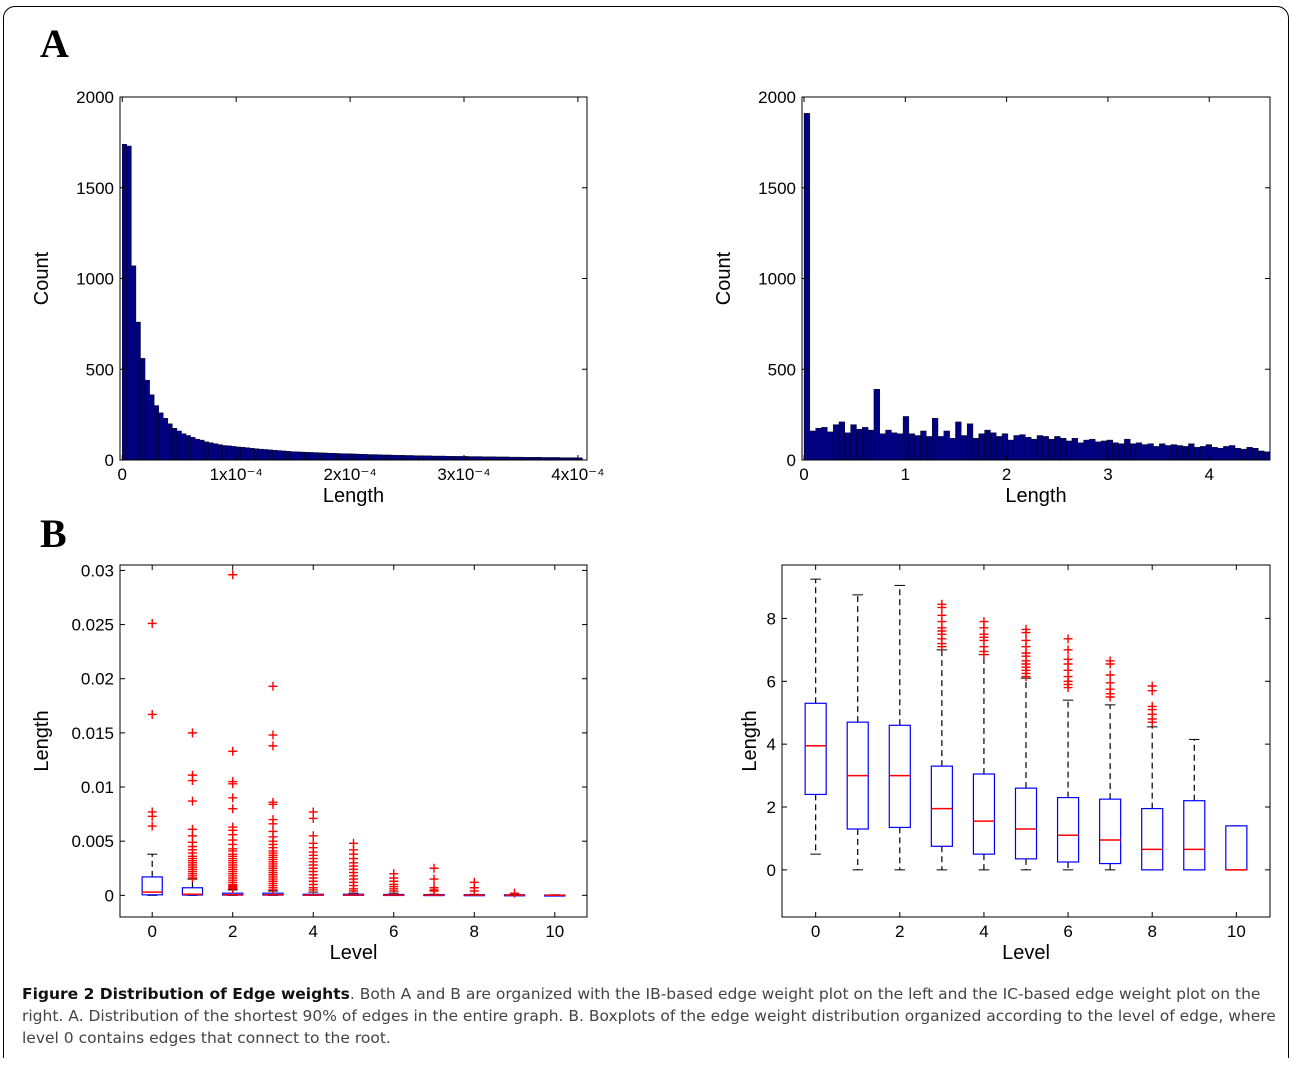  I want to click on x-tick-label: 1x10⁻⁴, so click(236, 474).